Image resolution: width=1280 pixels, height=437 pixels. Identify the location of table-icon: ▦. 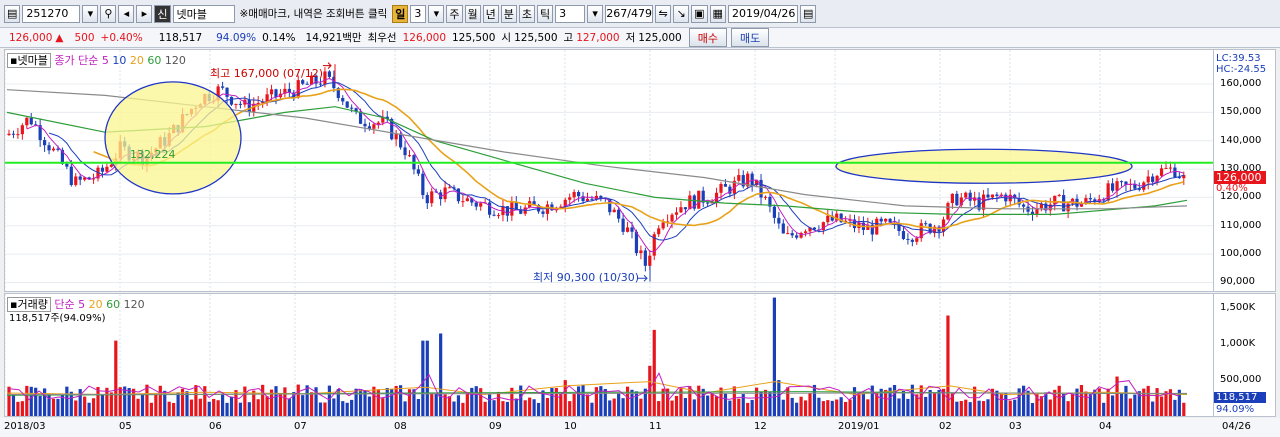
(717, 13).